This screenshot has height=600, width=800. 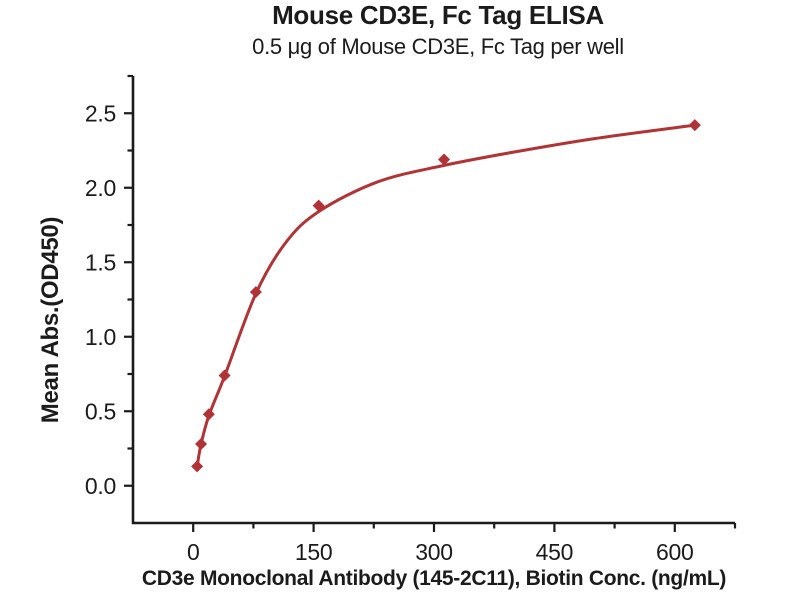 What do you see at coordinates (50, 320) in the screenshot?
I see `y-axis-label: Mean Abs.(OD450)` at bounding box center [50, 320].